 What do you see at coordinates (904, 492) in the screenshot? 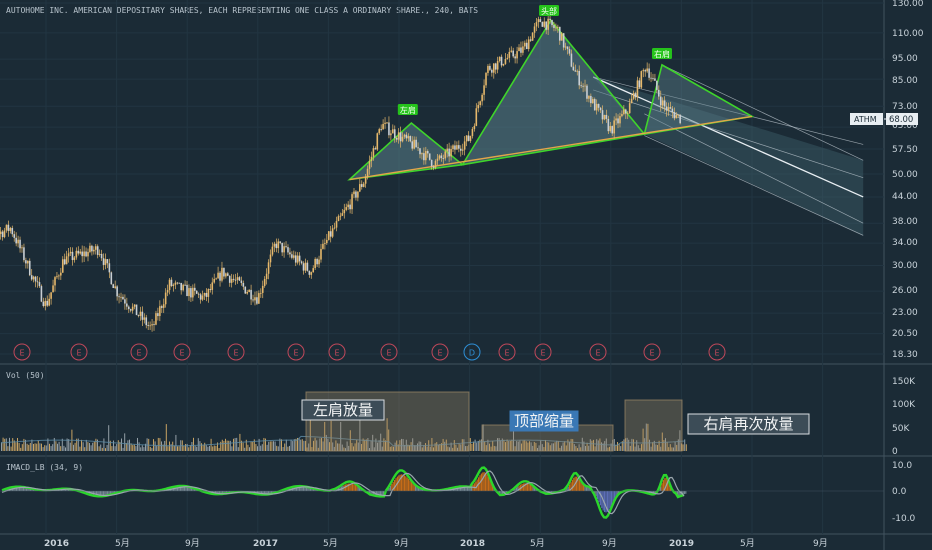
I see `macd-axis: 10.0 0.0 -10.0` at bounding box center [904, 492].